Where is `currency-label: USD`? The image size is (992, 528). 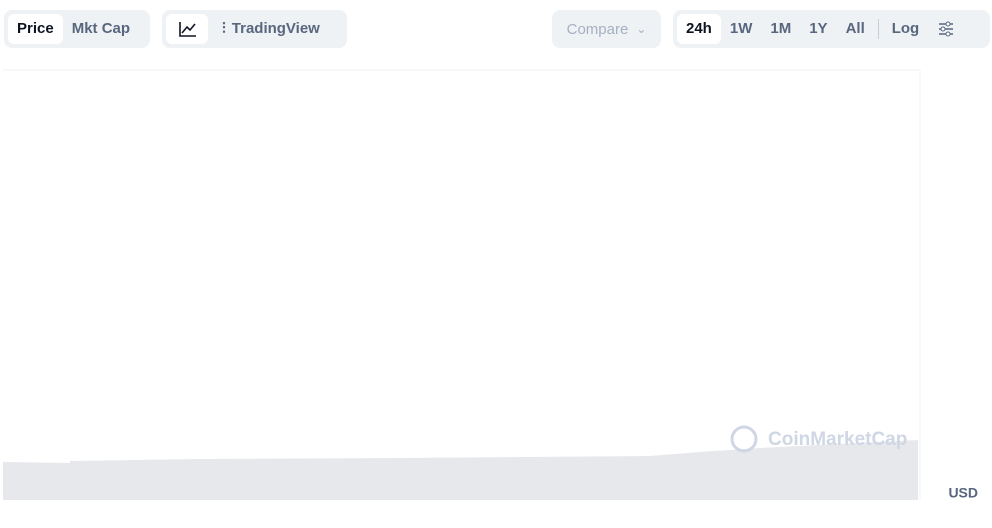 currency-label: USD is located at coordinates (963, 493).